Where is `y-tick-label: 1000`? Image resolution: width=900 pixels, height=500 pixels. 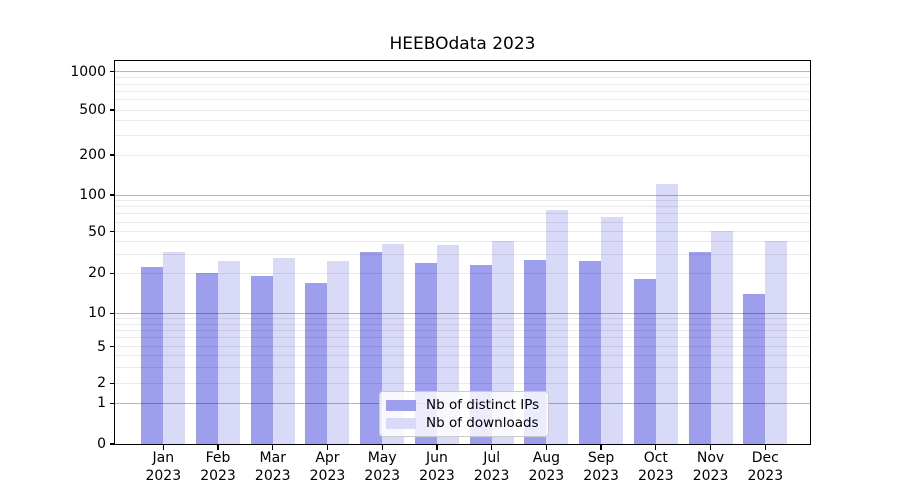
y-tick-label: 1000 is located at coordinates (88, 71).